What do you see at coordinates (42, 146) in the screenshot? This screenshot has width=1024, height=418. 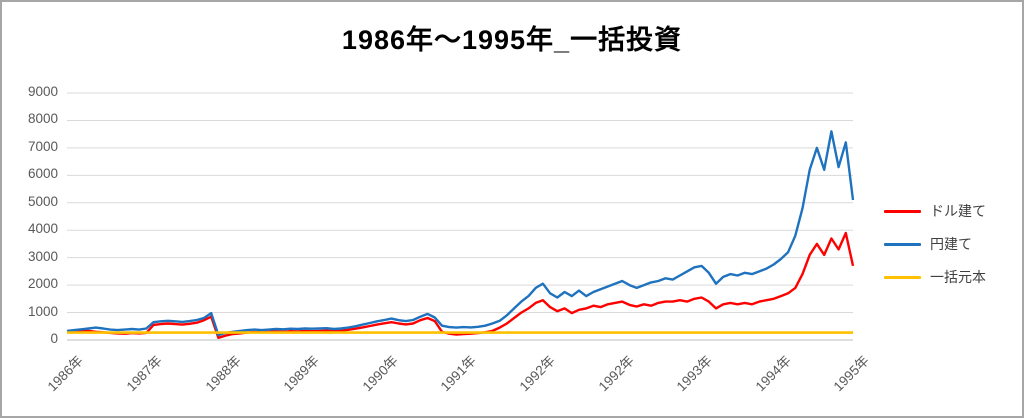 I see `y-tick-label: 7000` at bounding box center [42, 146].